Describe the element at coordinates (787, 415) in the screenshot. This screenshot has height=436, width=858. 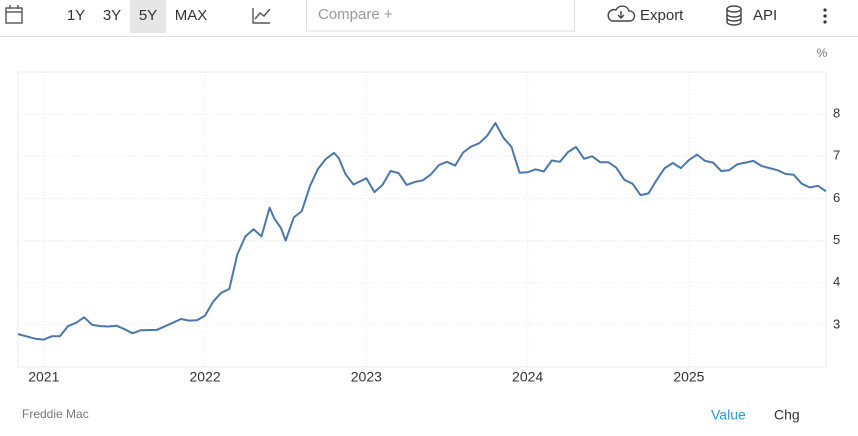
I see `chg-tab: Chg` at that location.